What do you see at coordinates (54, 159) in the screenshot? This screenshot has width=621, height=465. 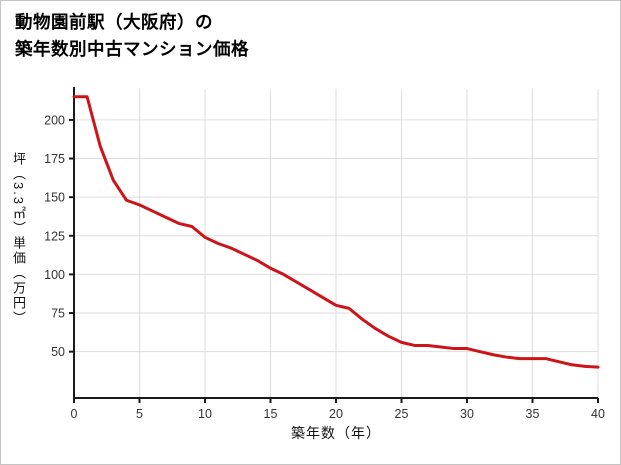 I see `svg-text: 175` at bounding box center [54, 159].